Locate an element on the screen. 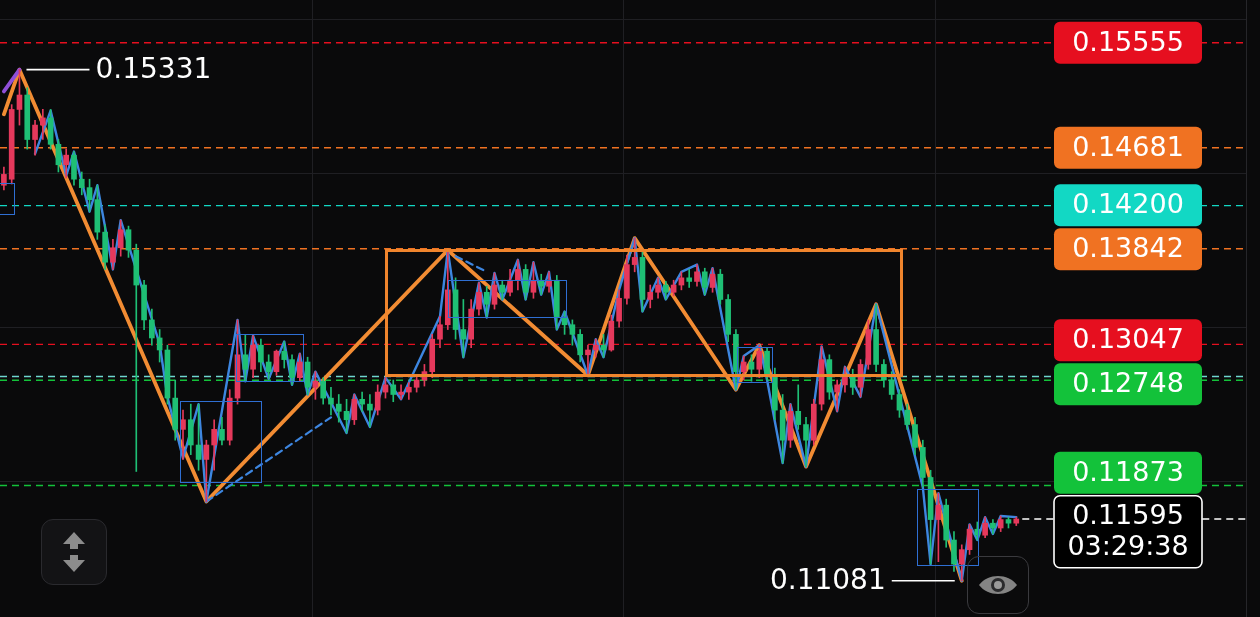  ref-line-label: 0.13047 is located at coordinates (1128, 339).